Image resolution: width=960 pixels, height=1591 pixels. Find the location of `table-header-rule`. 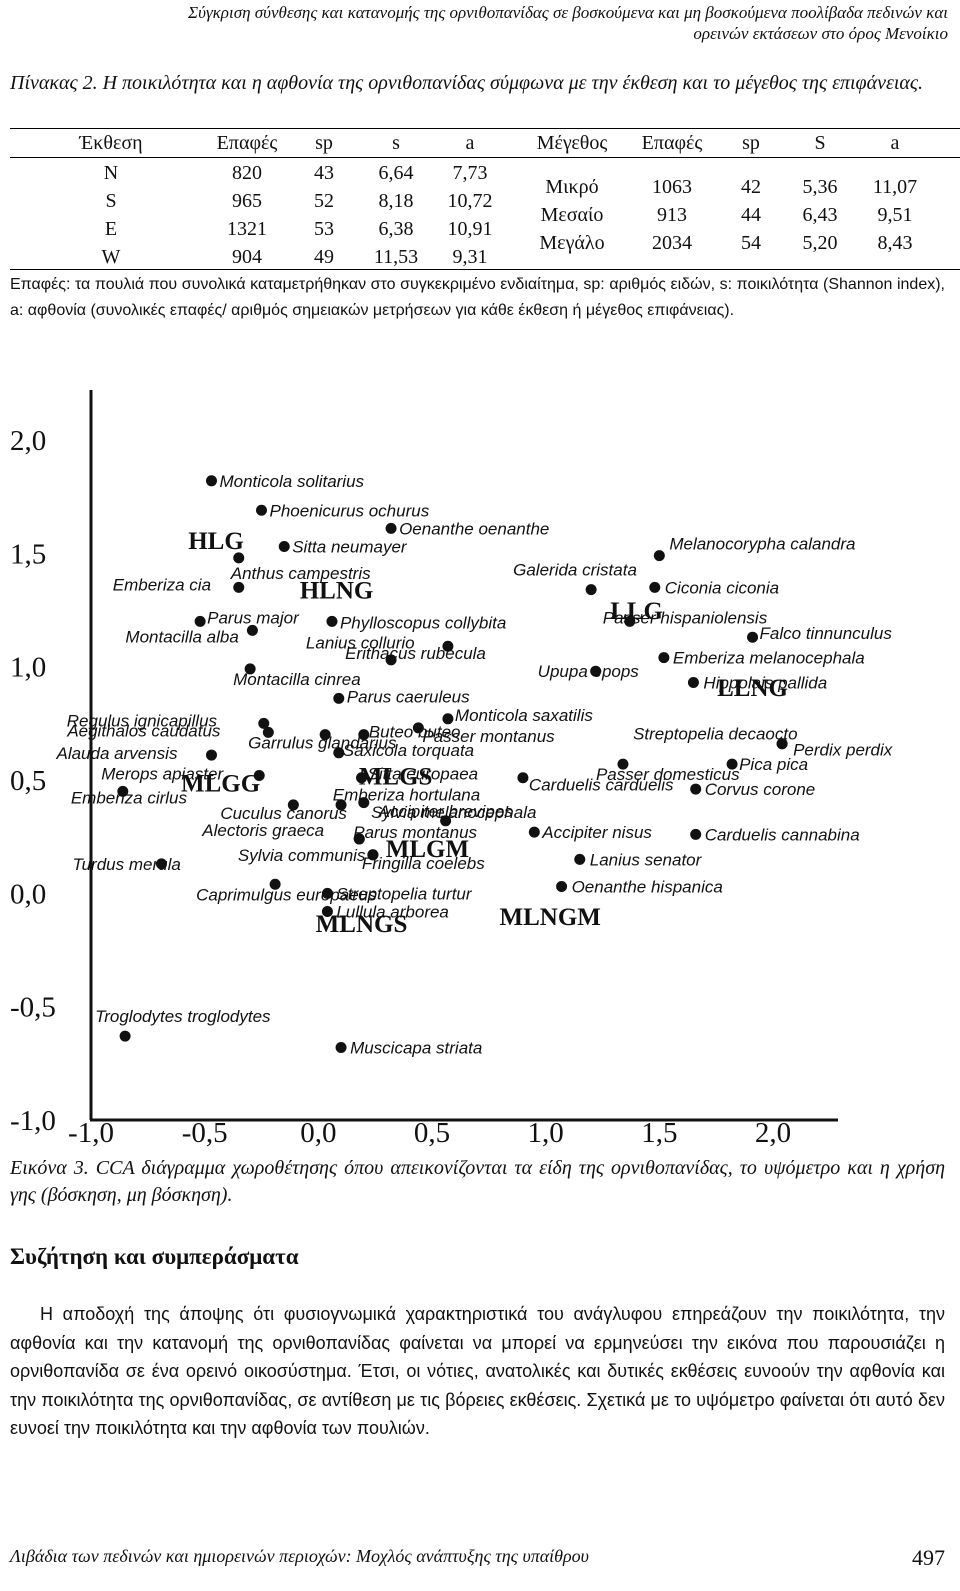

table-header-rule is located at coordinates (485, 157).